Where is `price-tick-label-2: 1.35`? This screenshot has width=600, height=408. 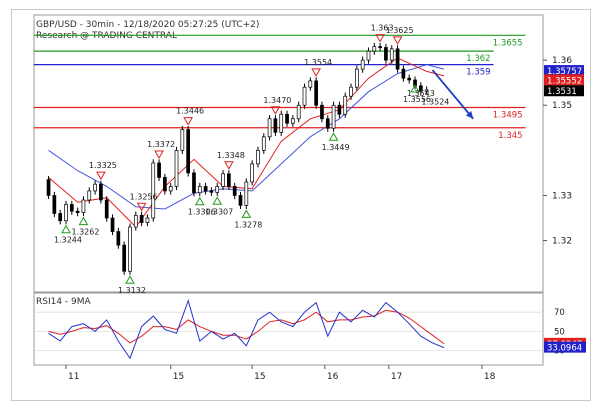
price-tick-label-2: 1.35 is located at coordinates (562, 106).